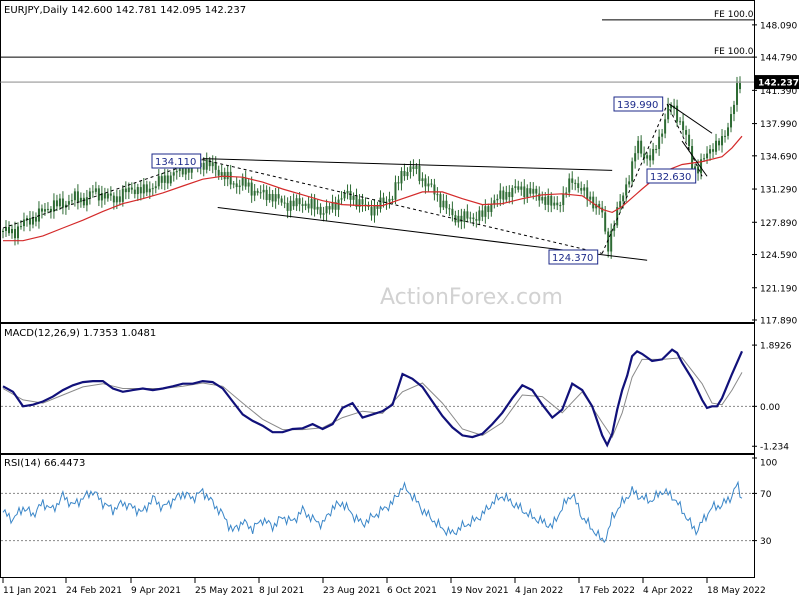  What do you see at coordinates (734, 15) in the screenshot?
I see `fe-level-label-upper: FE 100.0` at bounding box center [734, 15].